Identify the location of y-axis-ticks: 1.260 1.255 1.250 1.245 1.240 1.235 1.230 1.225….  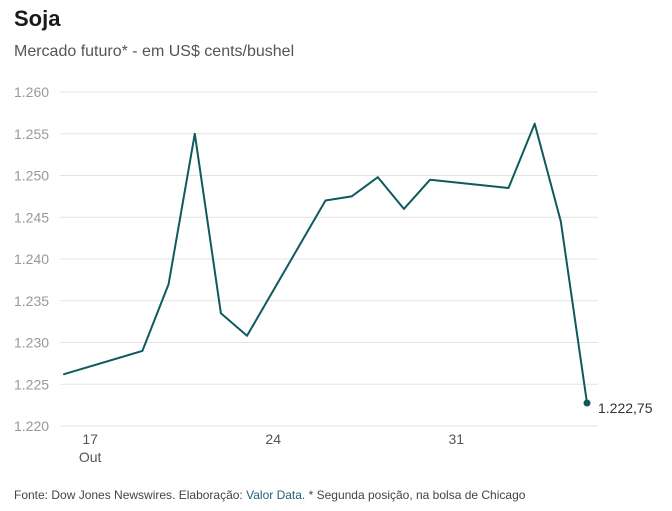
(31, 259).